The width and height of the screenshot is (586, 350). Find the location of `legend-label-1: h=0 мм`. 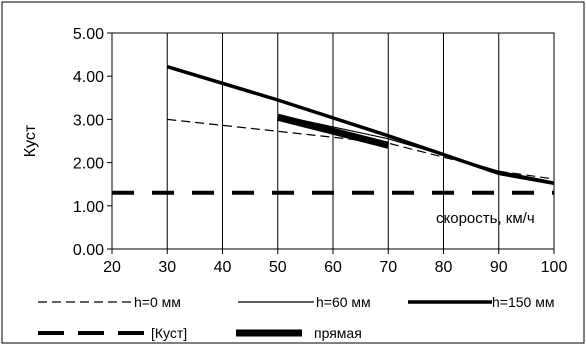

legend-label-1: h=0 мм is located at coordinates (157, 302).